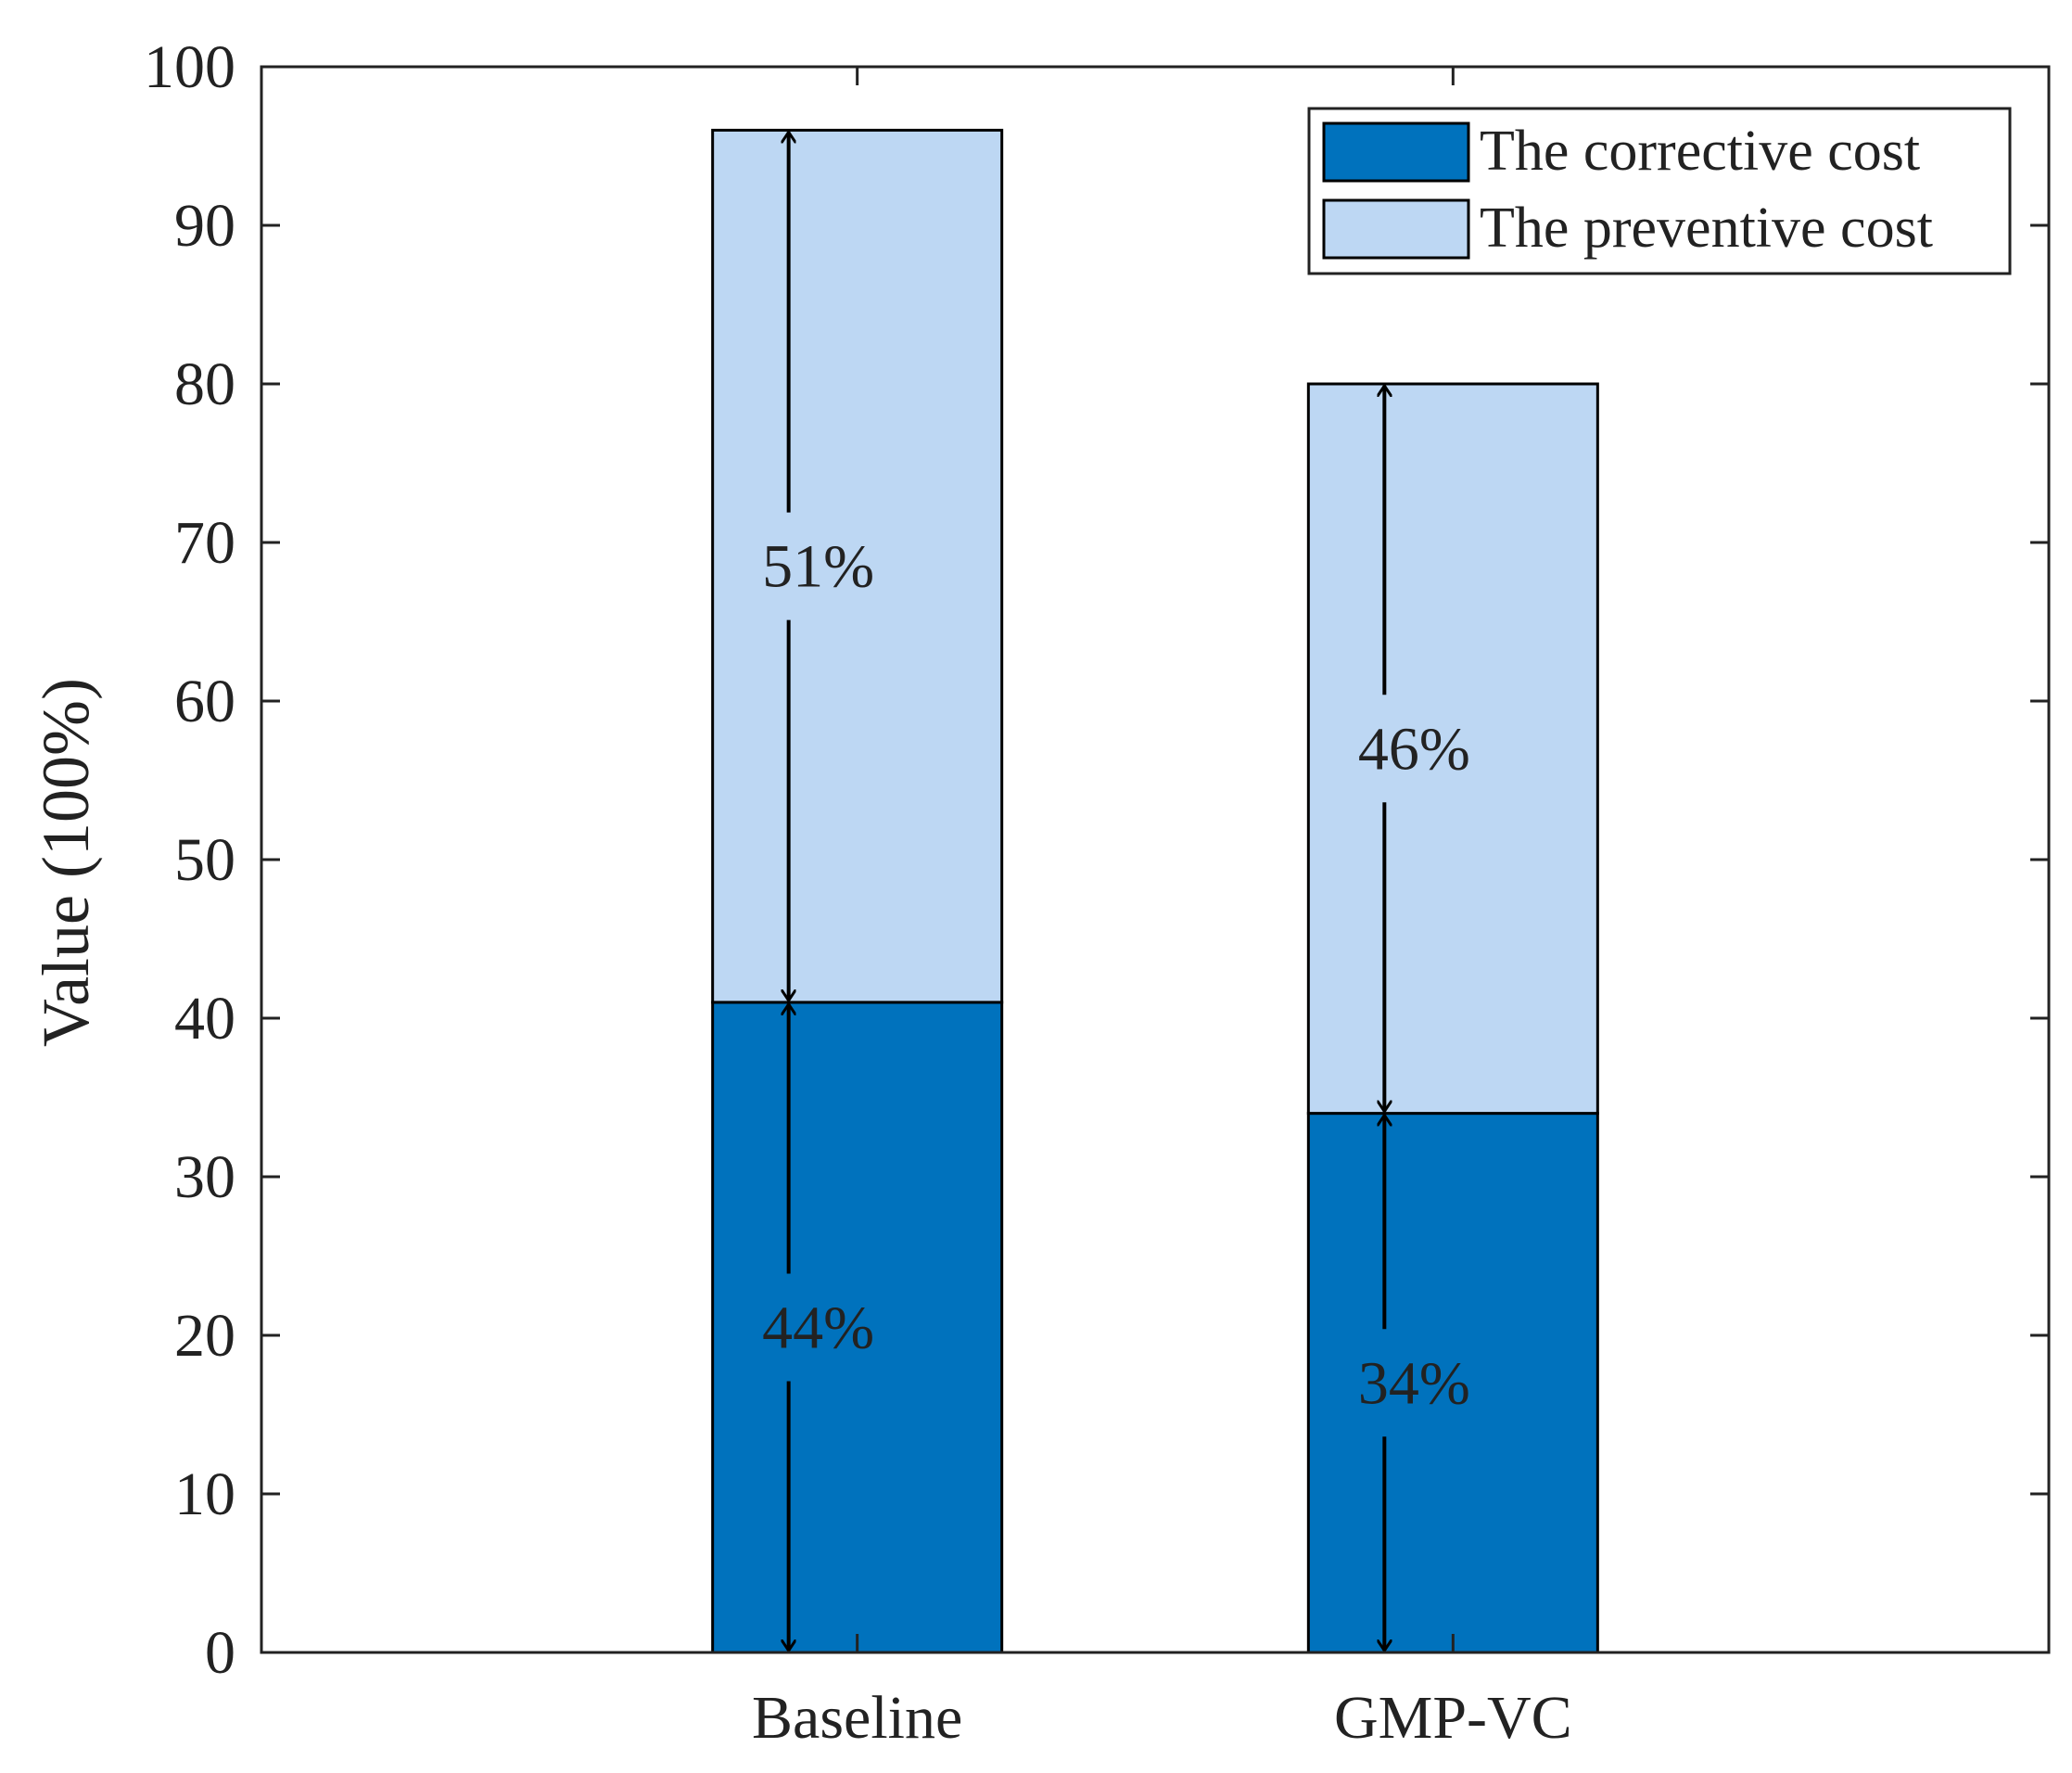  I want to click on legend-label-2: The preventive cost, so click(1707, 228).